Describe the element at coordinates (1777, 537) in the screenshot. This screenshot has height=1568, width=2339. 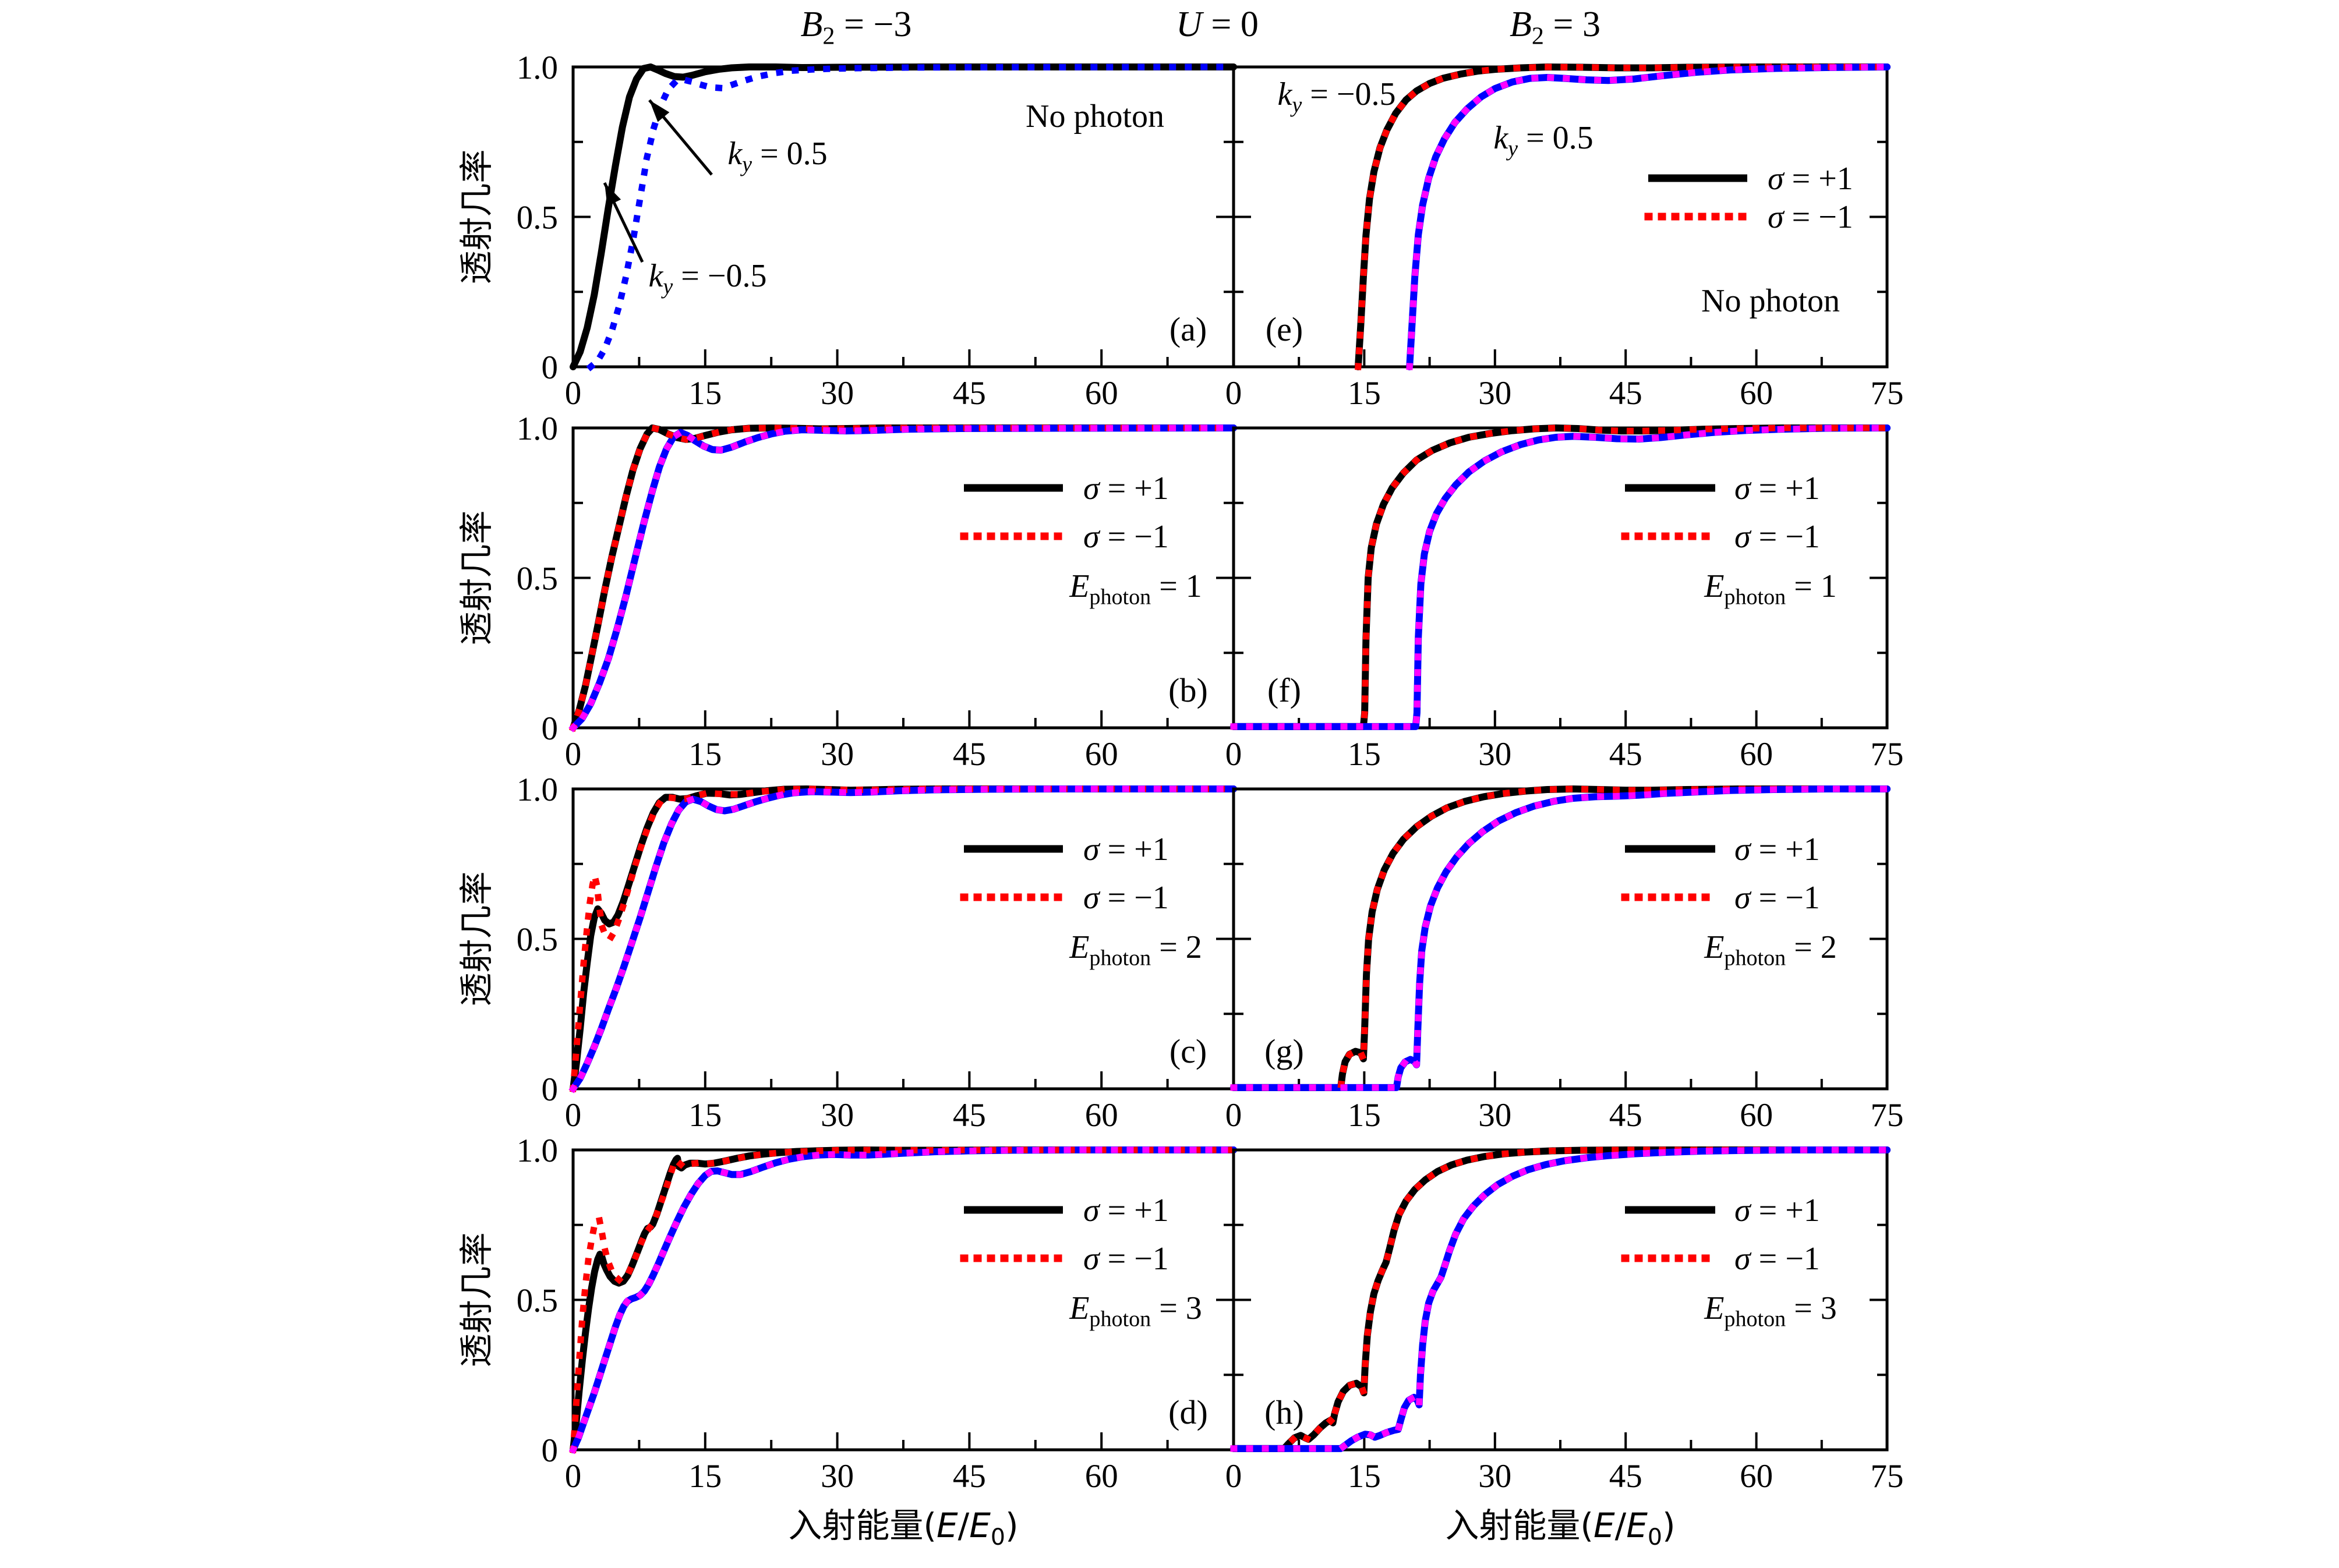
I see `panel-f-legend-label-sigma-minus1: σ = −1` at that location.